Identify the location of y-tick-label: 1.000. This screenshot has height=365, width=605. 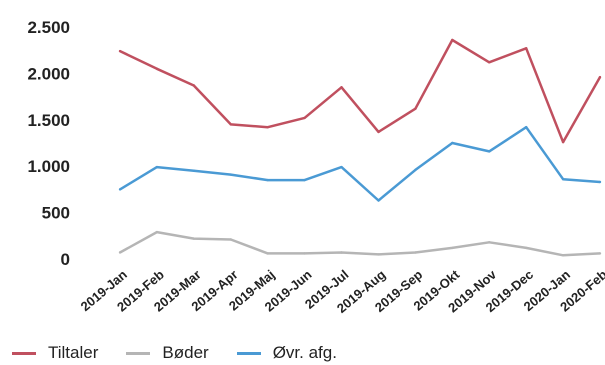
(48, 166).